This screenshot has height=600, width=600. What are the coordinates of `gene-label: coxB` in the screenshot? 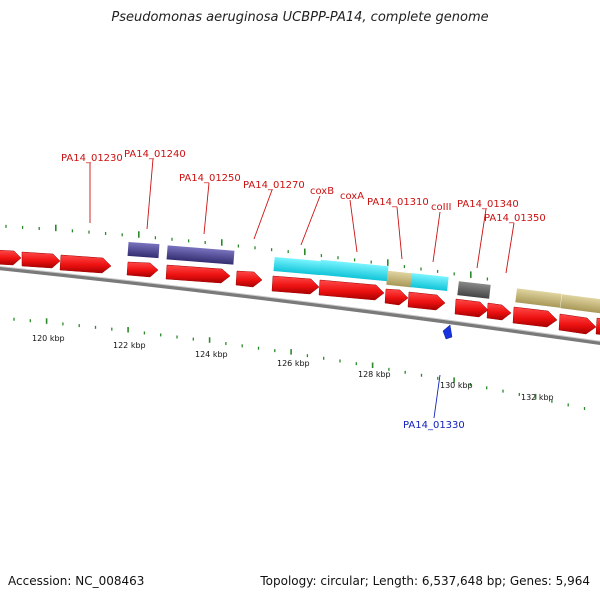 It's located at (322, 191).